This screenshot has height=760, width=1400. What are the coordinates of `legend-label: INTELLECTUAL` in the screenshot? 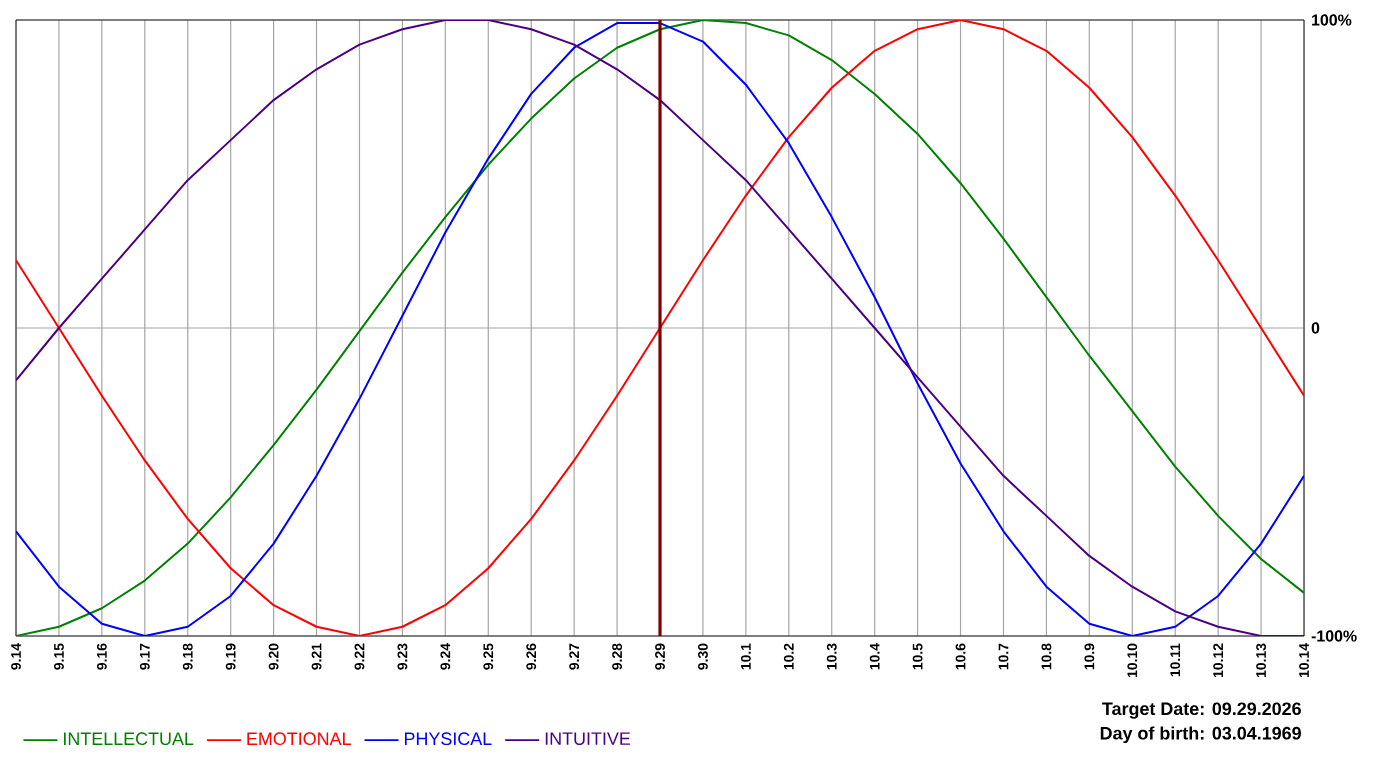 It's located at (129, 739).